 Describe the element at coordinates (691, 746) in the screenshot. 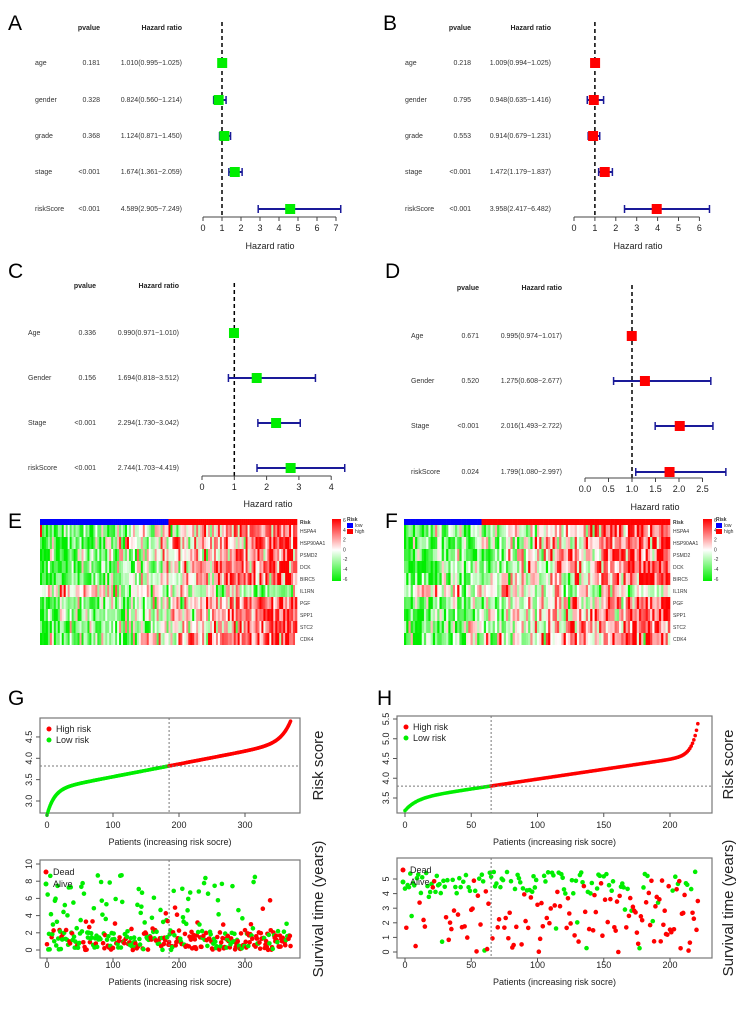

I see `risk-point` at that location.